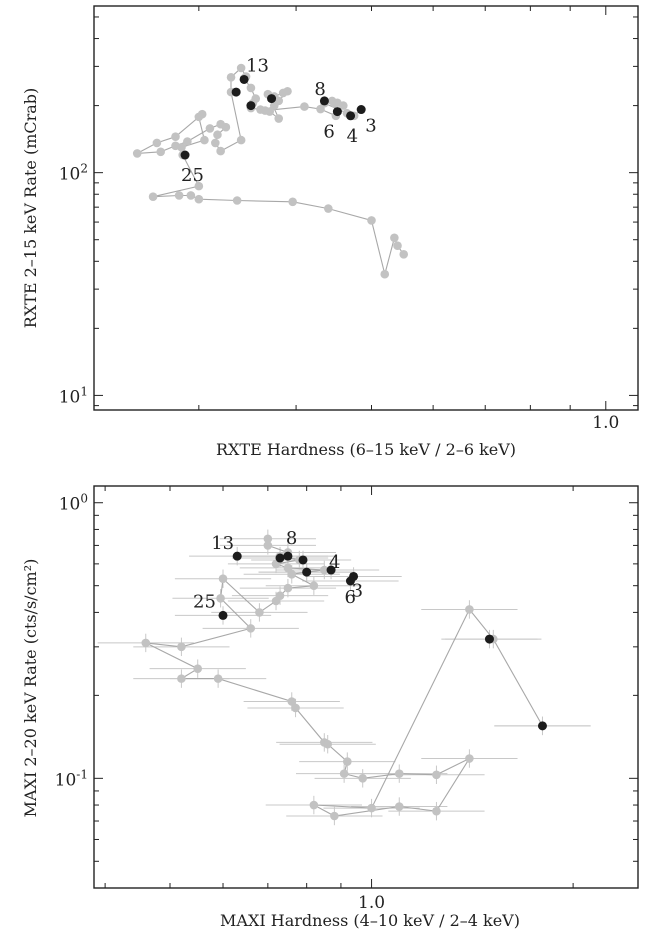 This screenshot has width=654, height=936. What do you see at coordinates (605, 423) in the screenshot?
I see `rxte-x-tick-label: 1.0` at bounding box center [605, 423].